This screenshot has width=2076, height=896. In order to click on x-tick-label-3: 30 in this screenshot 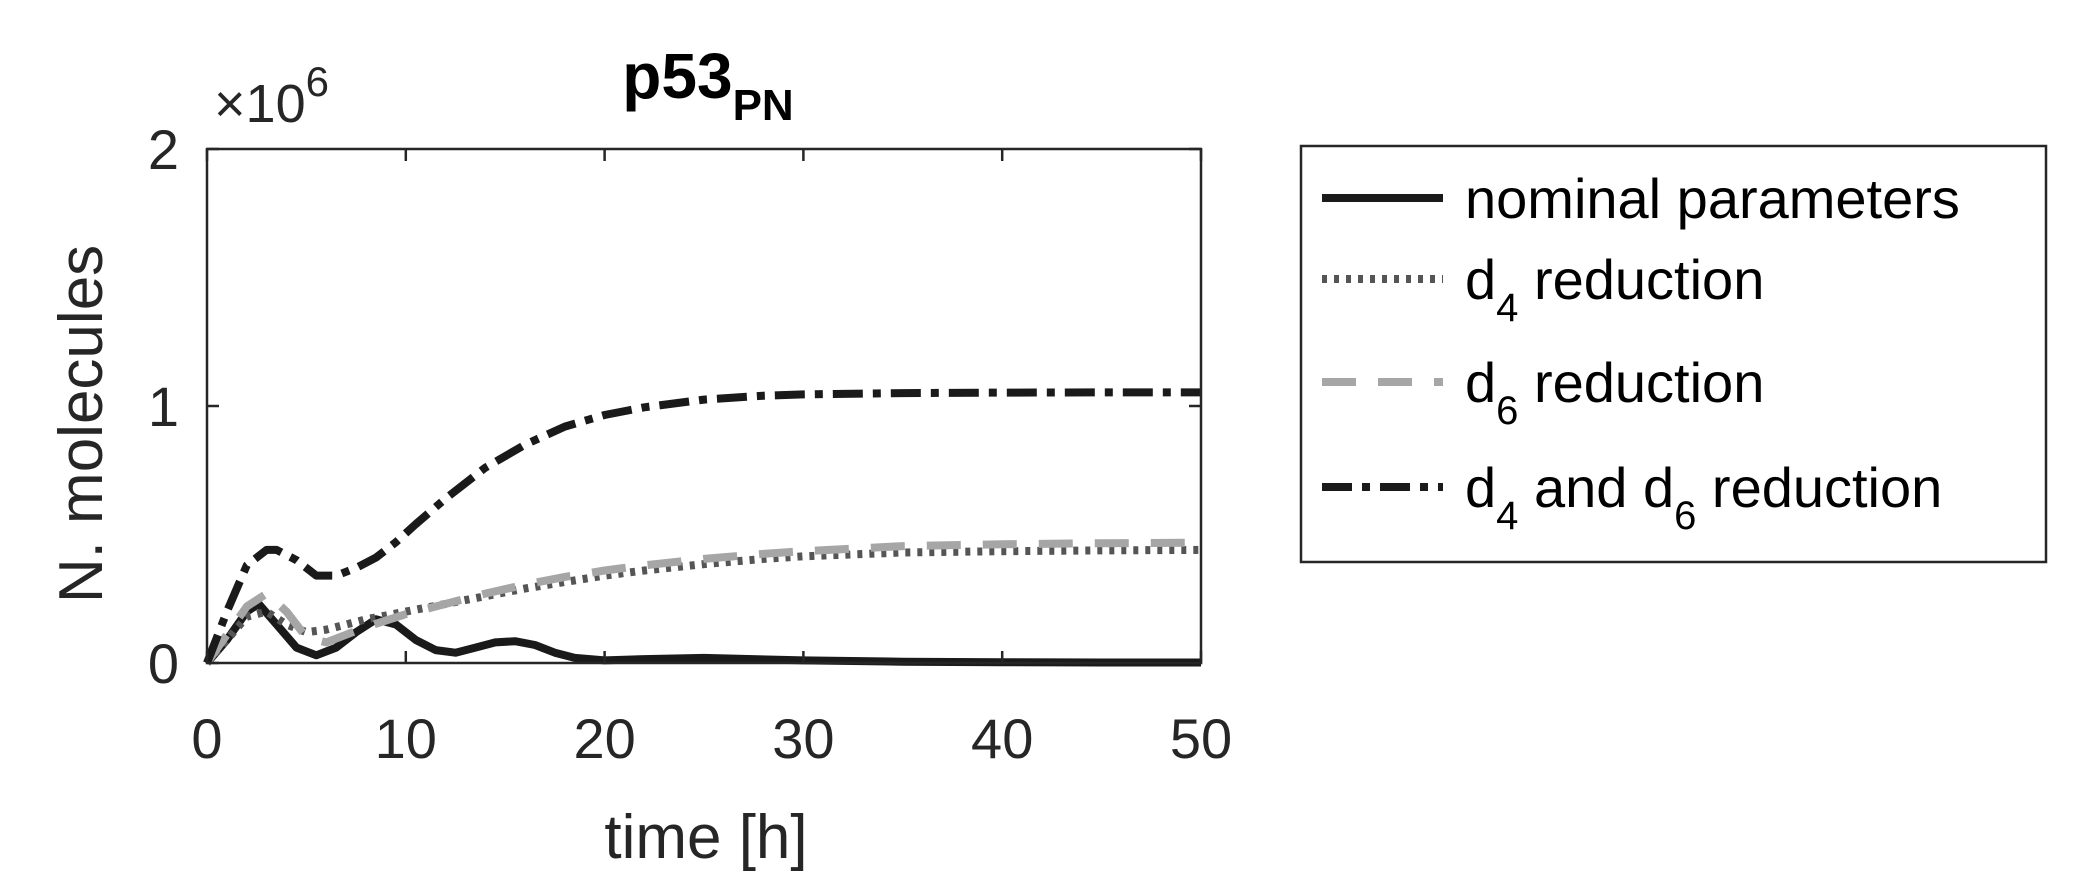, I will do `click(803, 738)`.